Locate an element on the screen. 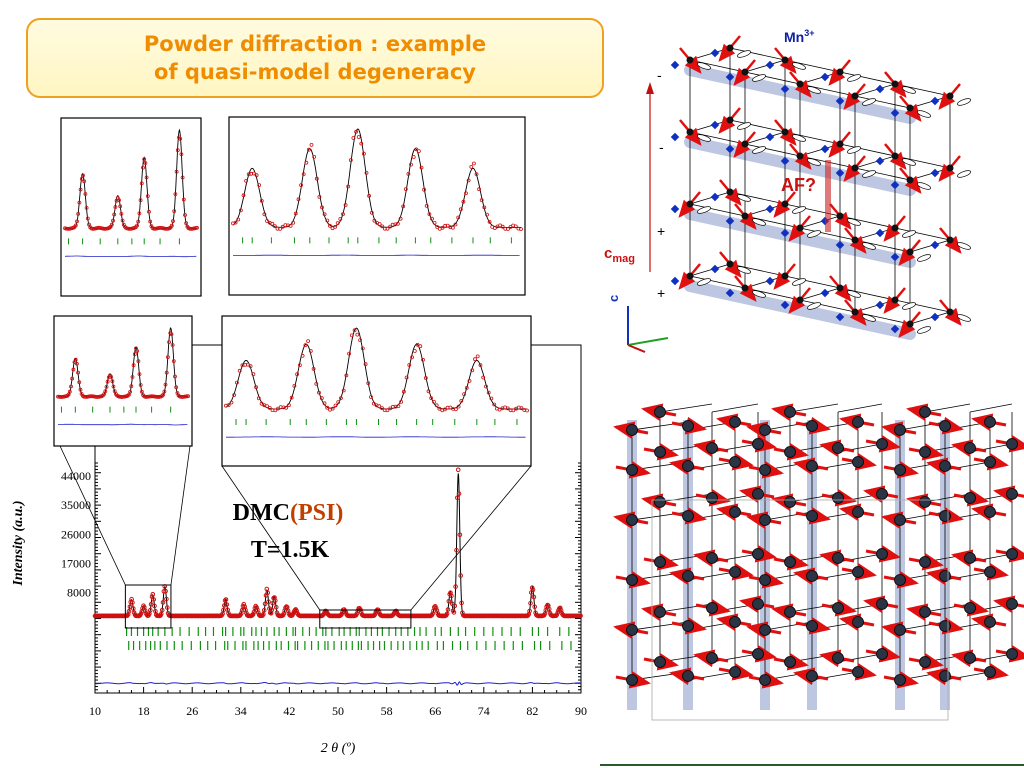 This screenshot has height=768, width=1024. zoom-window-mid-angle is located at coordinates (365, 619).